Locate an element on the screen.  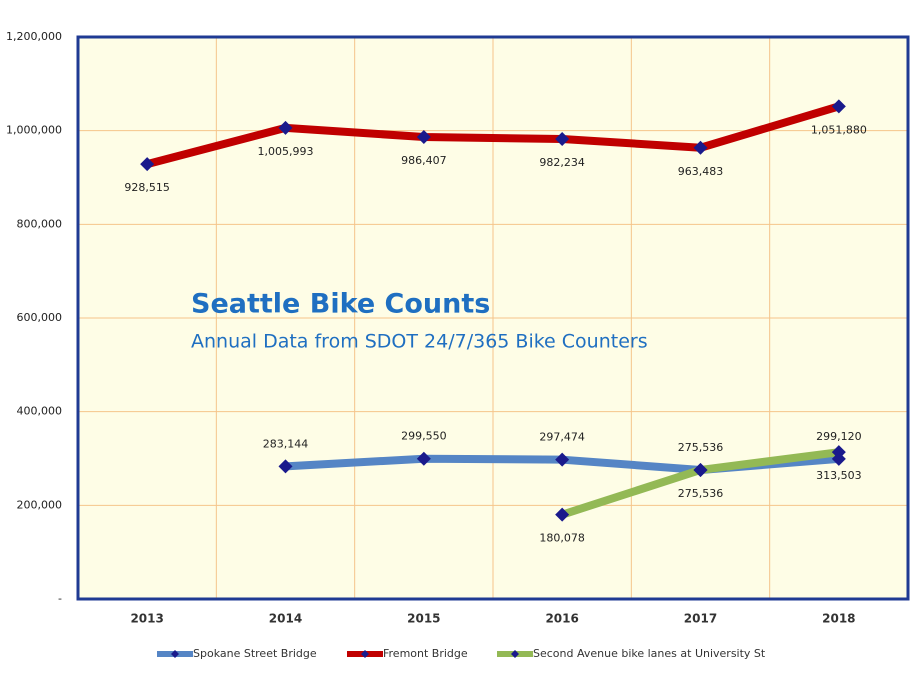
data-label: 299,120 is located at coordinates (839, 436).